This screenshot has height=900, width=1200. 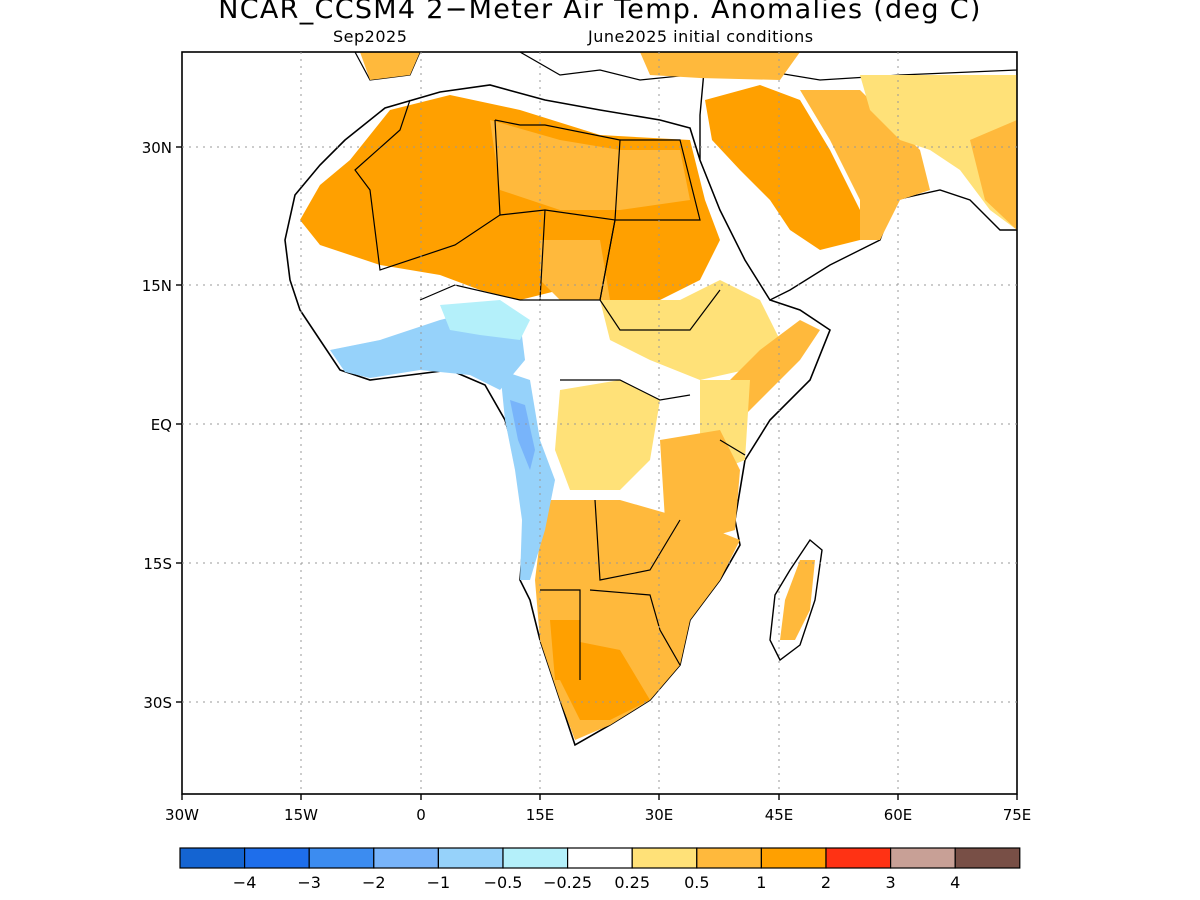 What do you see at coordinates (245, 882) in the screenshot?
I see `legend-label: −4` at bounding box center [245, 882].